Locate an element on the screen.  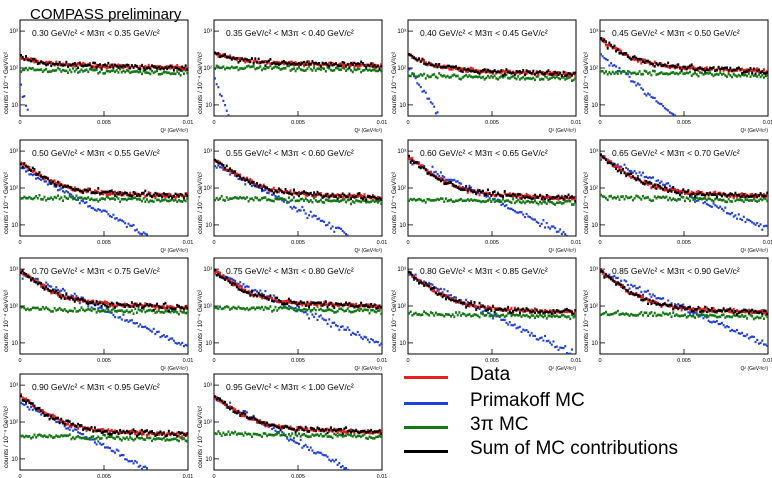
y-tick-label: 10³ is located at coordinates (593, 270).